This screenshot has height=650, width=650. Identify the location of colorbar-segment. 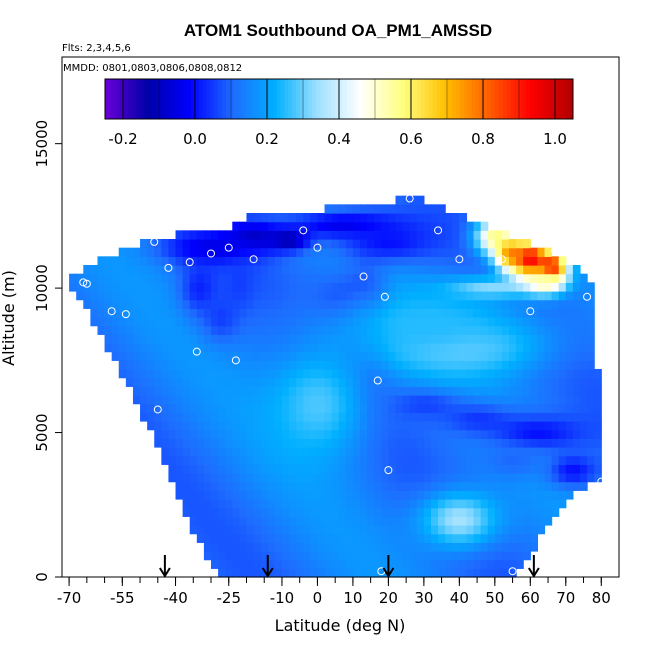
(220, 99).